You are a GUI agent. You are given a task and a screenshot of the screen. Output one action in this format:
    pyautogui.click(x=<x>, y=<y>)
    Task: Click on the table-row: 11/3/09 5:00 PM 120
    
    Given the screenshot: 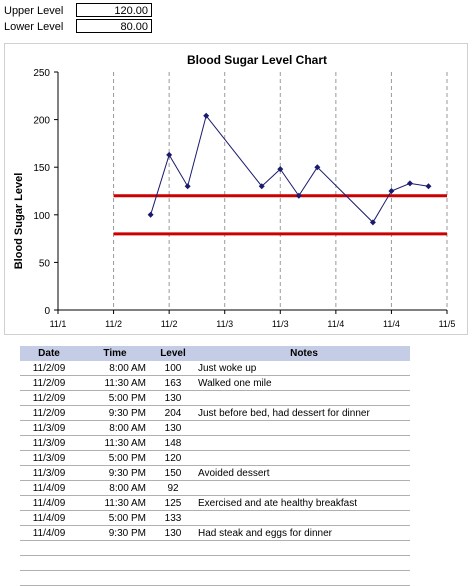 What is the action you would take?
    pyautogui.click(x=215, y=458)
    